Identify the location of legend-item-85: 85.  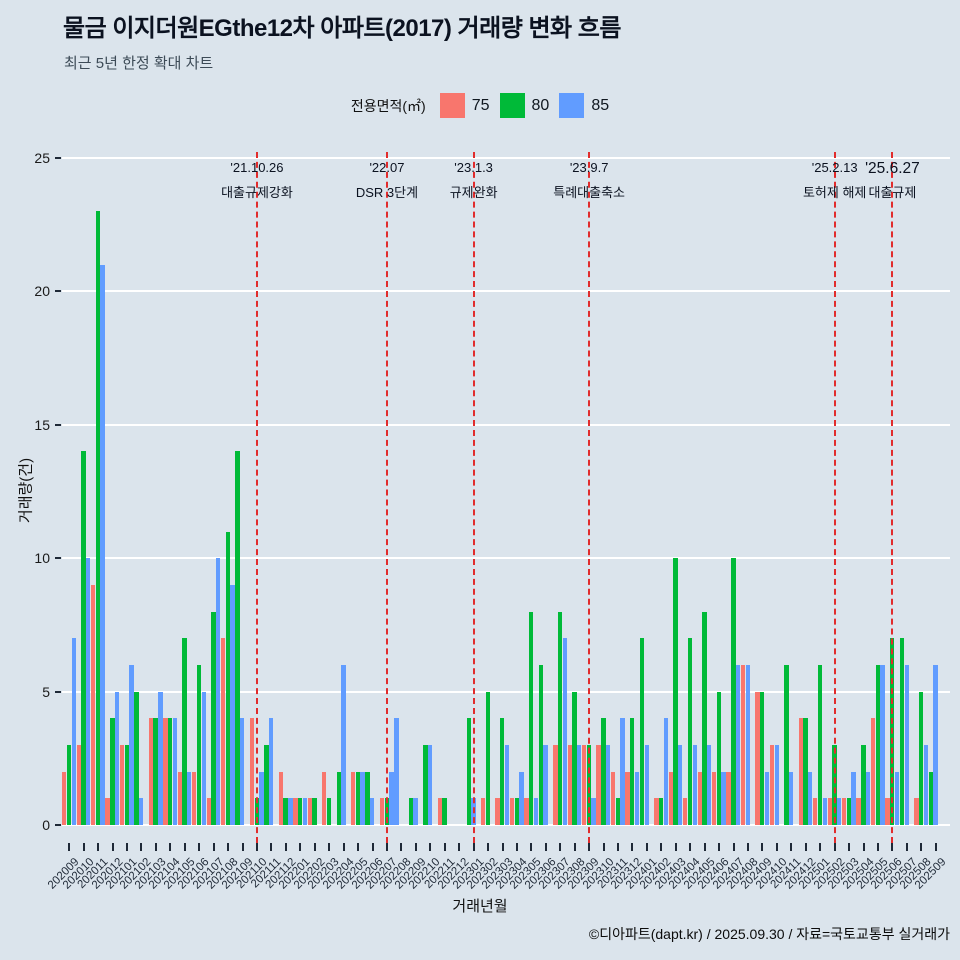
(584, 105).